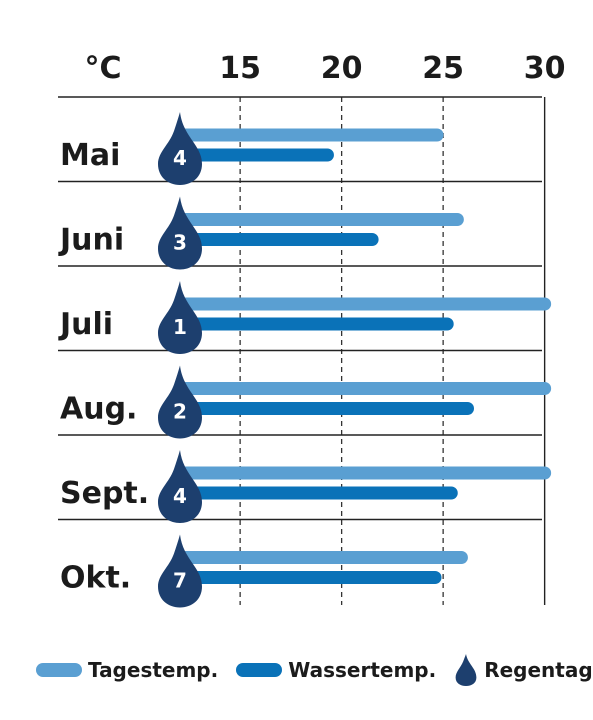 This screenshot has width=593, height=720. What do you see at coordinates (545, 68) in the screenshot?
I see `x-tick-label: 30` at bounding box center [545, 68].